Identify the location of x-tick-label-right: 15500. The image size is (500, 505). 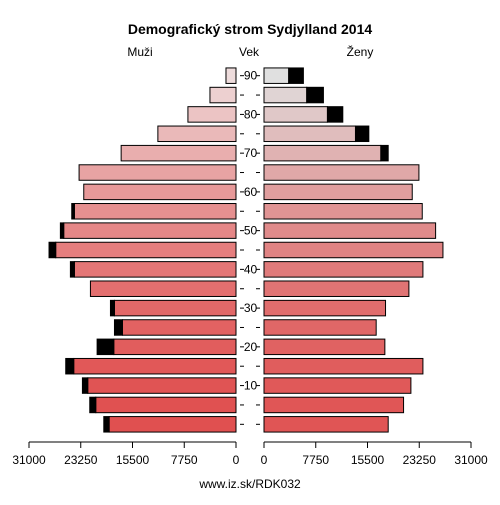
(368, 460).